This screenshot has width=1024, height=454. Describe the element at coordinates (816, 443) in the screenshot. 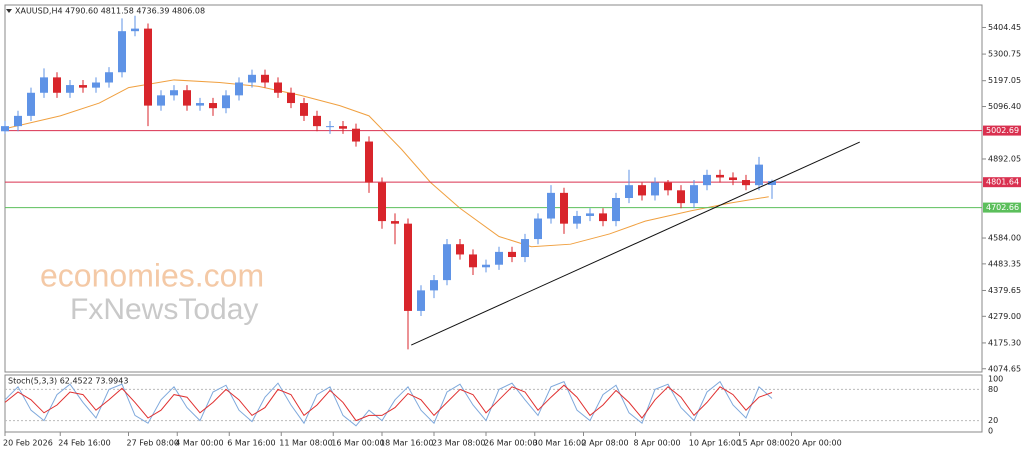

I see `x-tick-label: 20 Apr 00:00` at that location.